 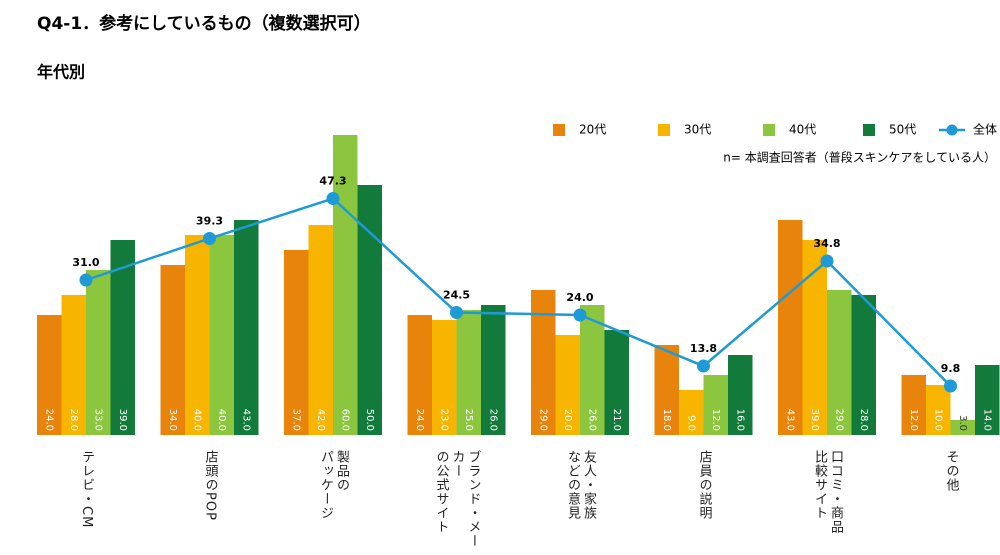 I want to click on x-tick-label: テレビ・CM, so click(x=86, y=489).